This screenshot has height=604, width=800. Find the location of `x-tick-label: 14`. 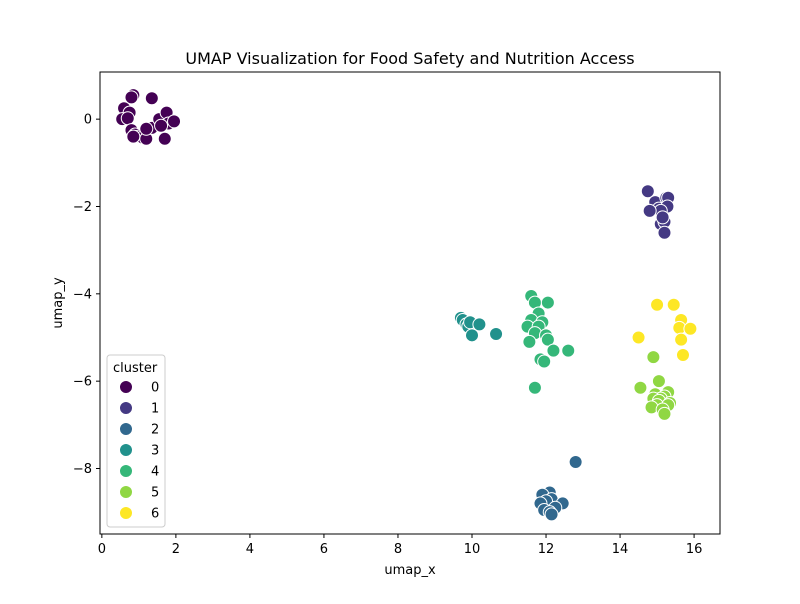

x-tick-label: 14 is located at coordinates (620, 549).